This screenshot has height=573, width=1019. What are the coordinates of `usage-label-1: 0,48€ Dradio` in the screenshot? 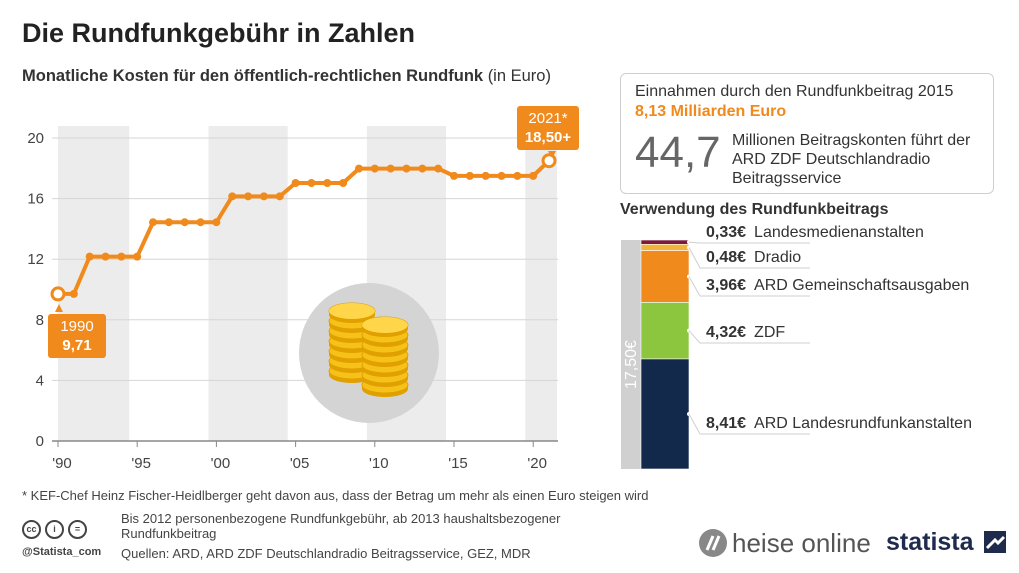 It's located at (753, 258).